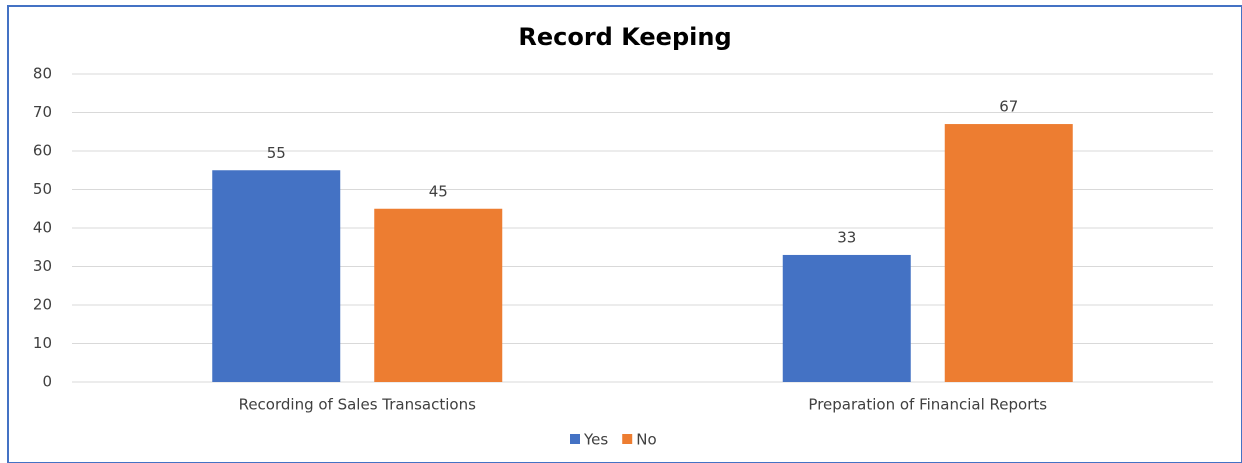 The image size is (1242, 463). I want to click on y-tick-label: 60, so click(42, 151).